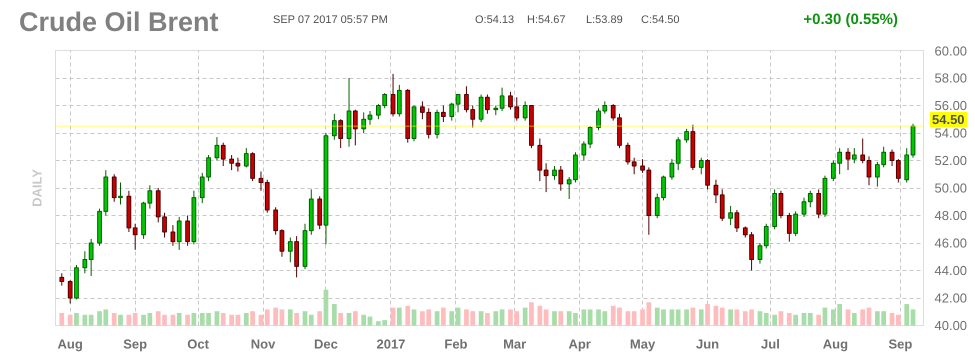 The image size is (975, 361). What do you see at coordinates (948, 119) in the screenshot?
I see `ref-line-label: 54.50` at bounding box center [948, 119].